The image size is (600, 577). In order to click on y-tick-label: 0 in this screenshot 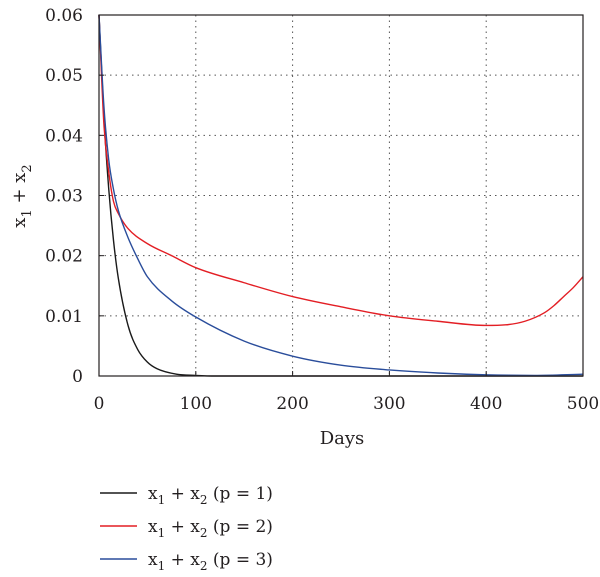, I will do `click(77, 377)`.